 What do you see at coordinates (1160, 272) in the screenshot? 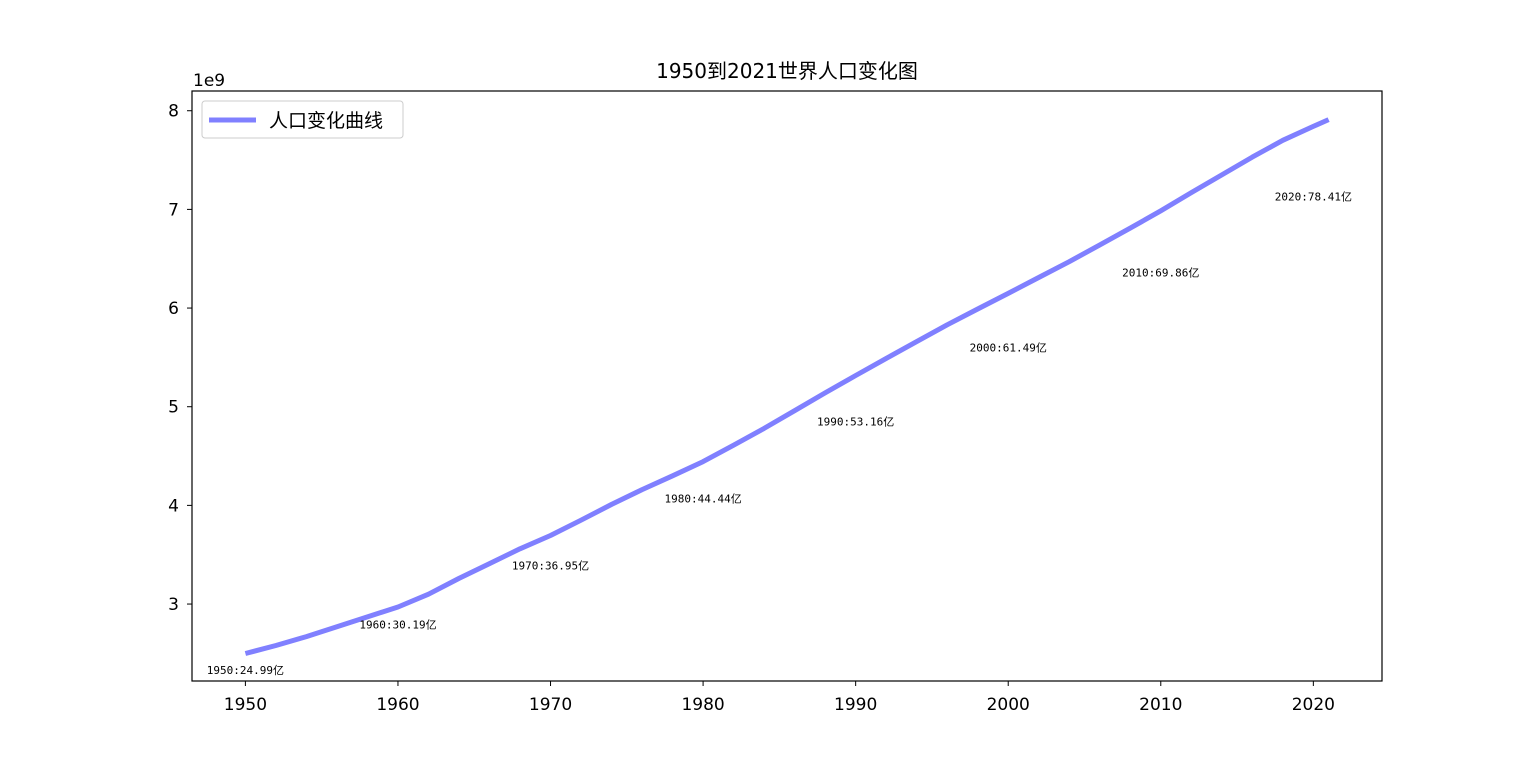
I see `data-label: 2010:69.86亿` at bounding box center [1160, 272].